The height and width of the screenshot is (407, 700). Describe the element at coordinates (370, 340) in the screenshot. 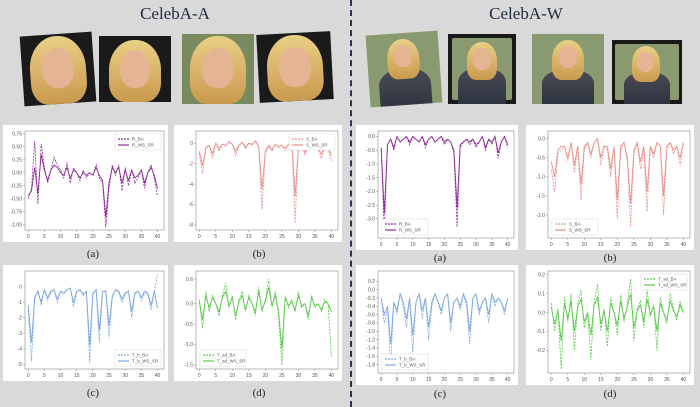

I see `y-tick-label: -1.2` at that location.